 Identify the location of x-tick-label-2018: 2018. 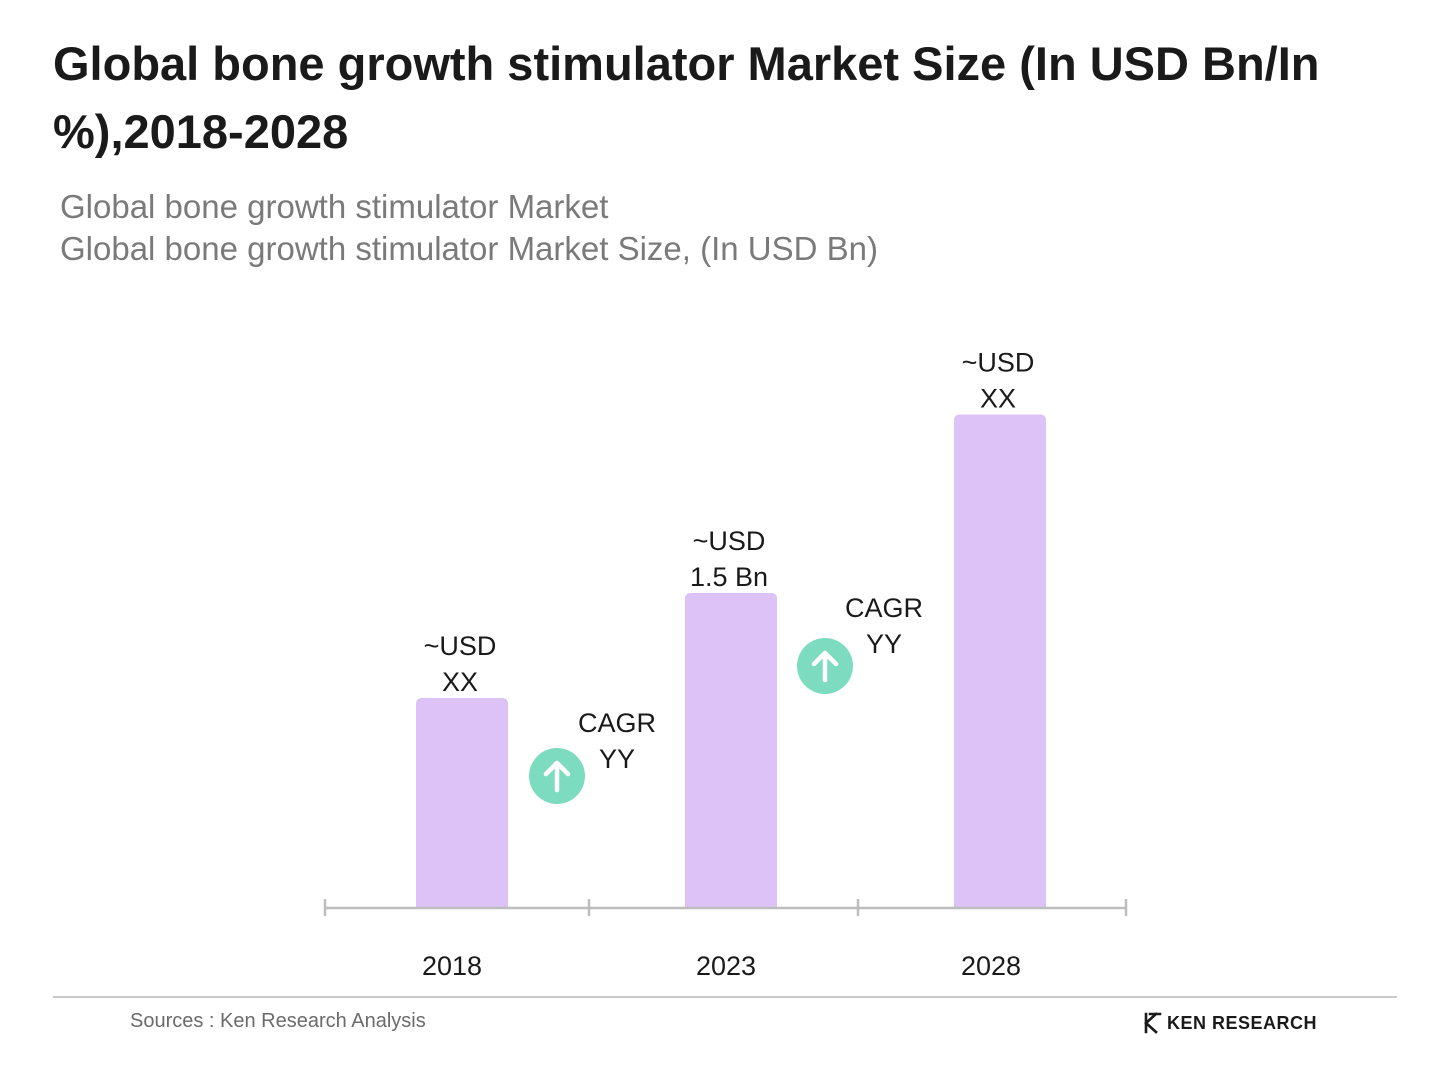
(452, 966).